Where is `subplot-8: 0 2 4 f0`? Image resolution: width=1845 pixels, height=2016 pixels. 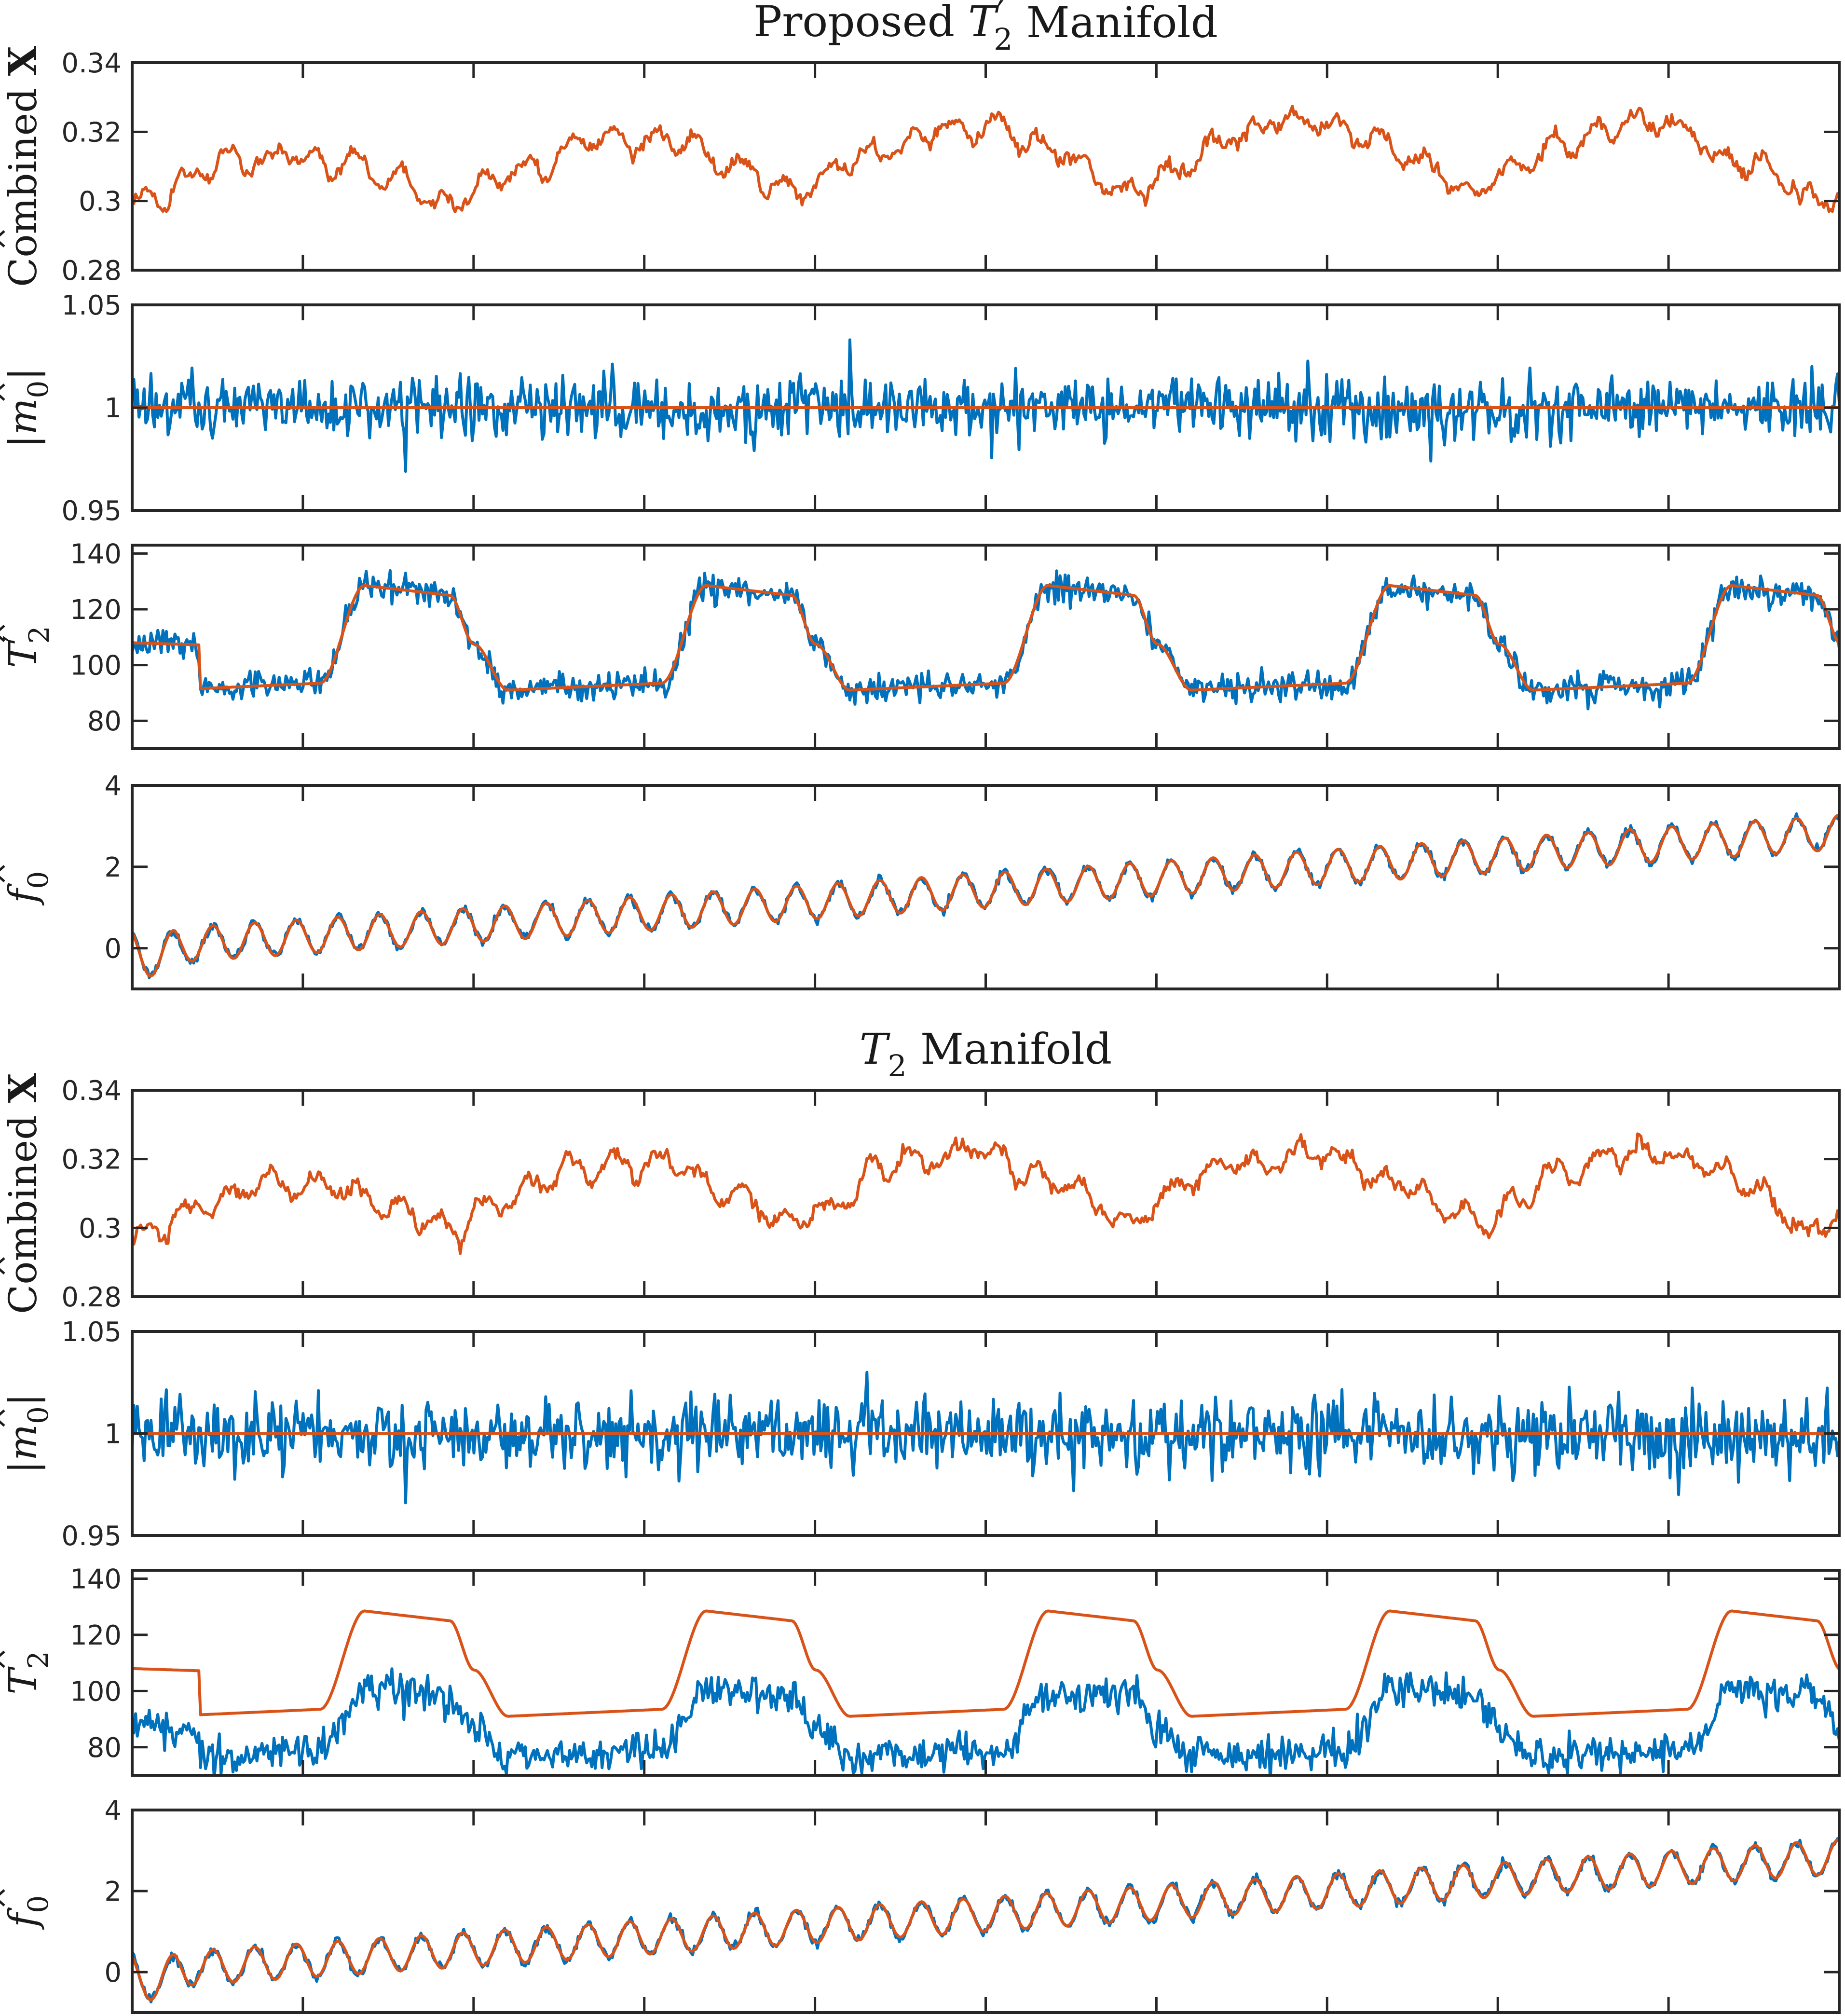
subplot-8: 0 2 4 f0 is located at coordinates (921, 1904).